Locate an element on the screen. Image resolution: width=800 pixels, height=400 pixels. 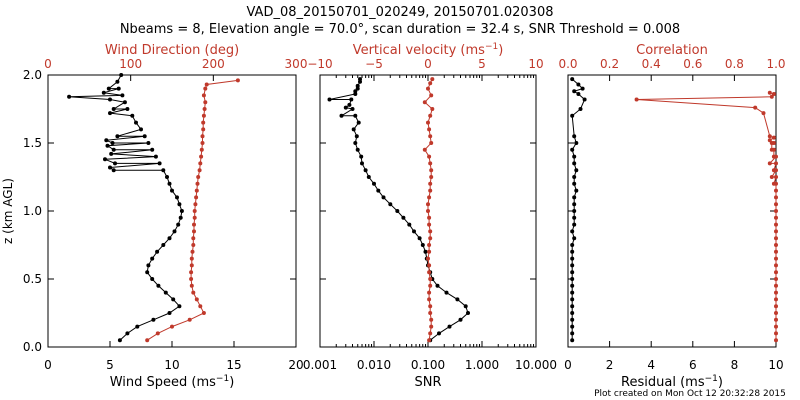
panel-3-top-tick-label: 0.8 is located at coordinates (734, 64).